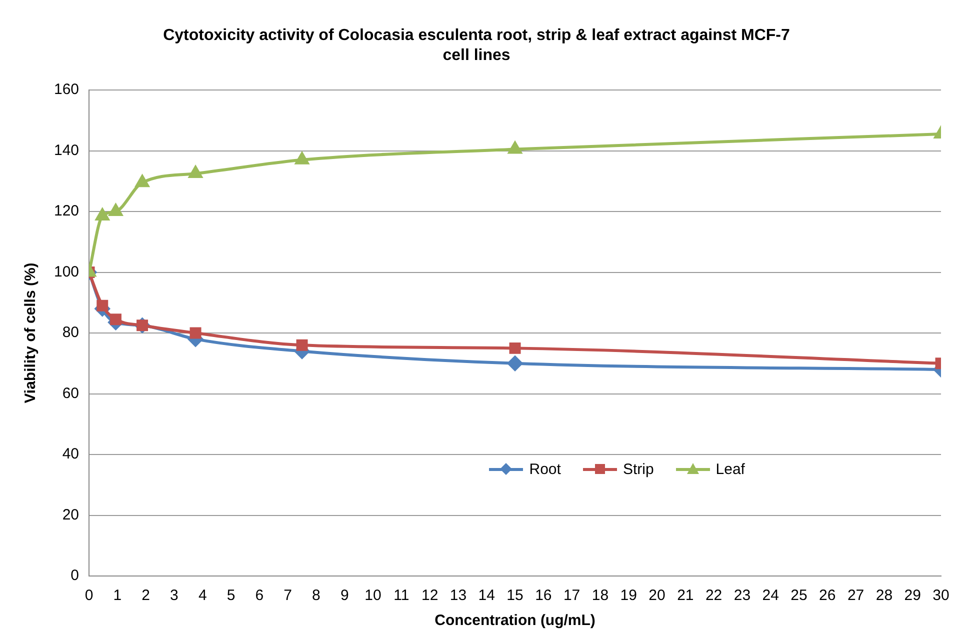  What do you see at coordinates (429, 595) in the screenshot?
I see `x-tick-label: 12` at bounding box center [429, 595].